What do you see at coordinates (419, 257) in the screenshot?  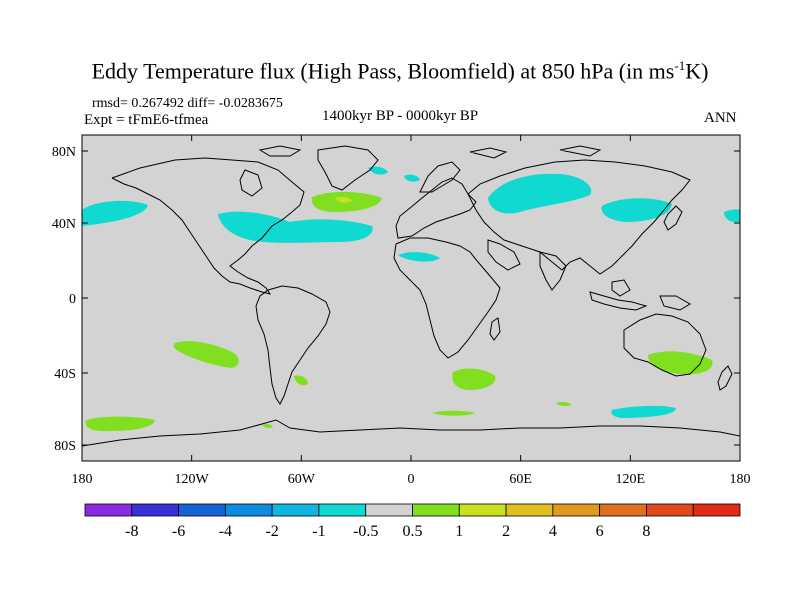 I see `negative-patch-north-africa` at bounding box center [419, 257].